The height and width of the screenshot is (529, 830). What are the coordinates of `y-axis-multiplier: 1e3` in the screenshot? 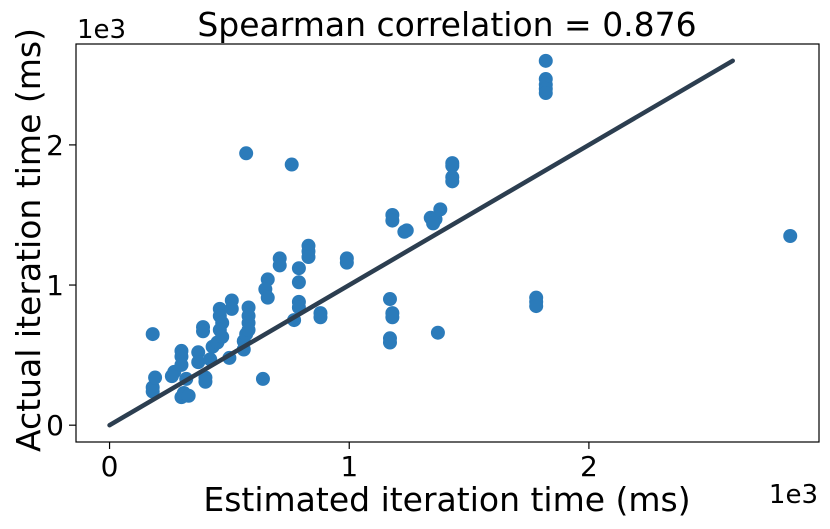 It's located at (101, 30).